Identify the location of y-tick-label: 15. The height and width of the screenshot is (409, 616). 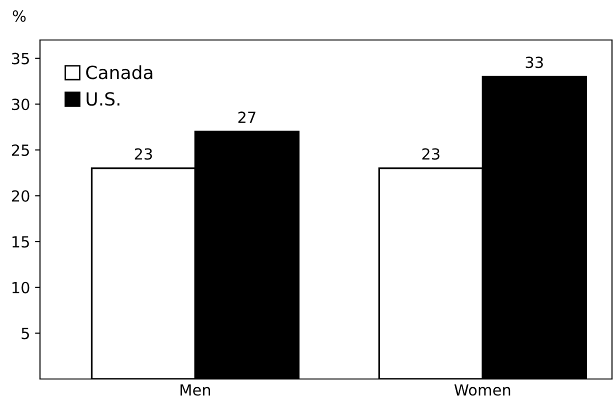
(20, 242).